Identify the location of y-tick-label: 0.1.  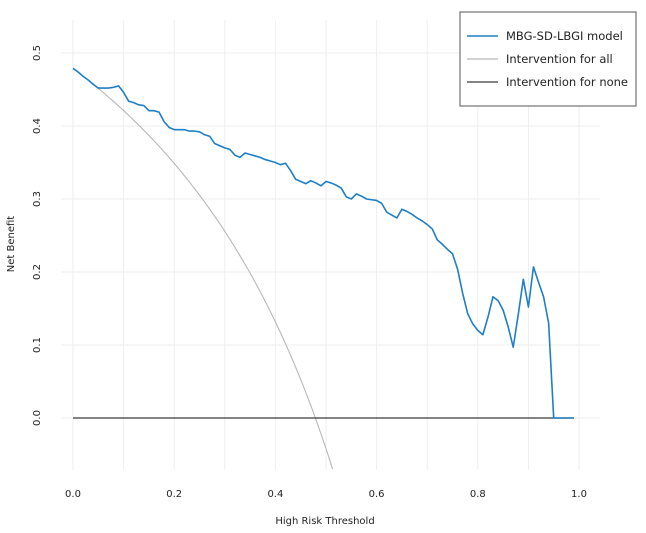
(37, 345).